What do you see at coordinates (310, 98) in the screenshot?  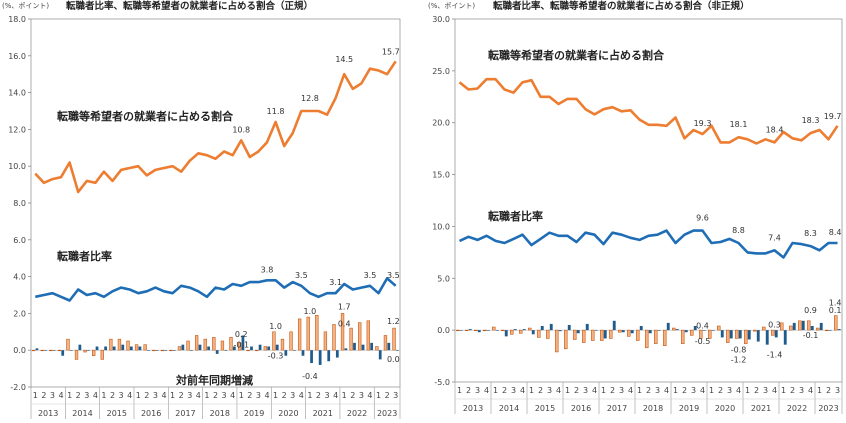 I see `left-data-label: 12.8` at bounding box center [310, 98].